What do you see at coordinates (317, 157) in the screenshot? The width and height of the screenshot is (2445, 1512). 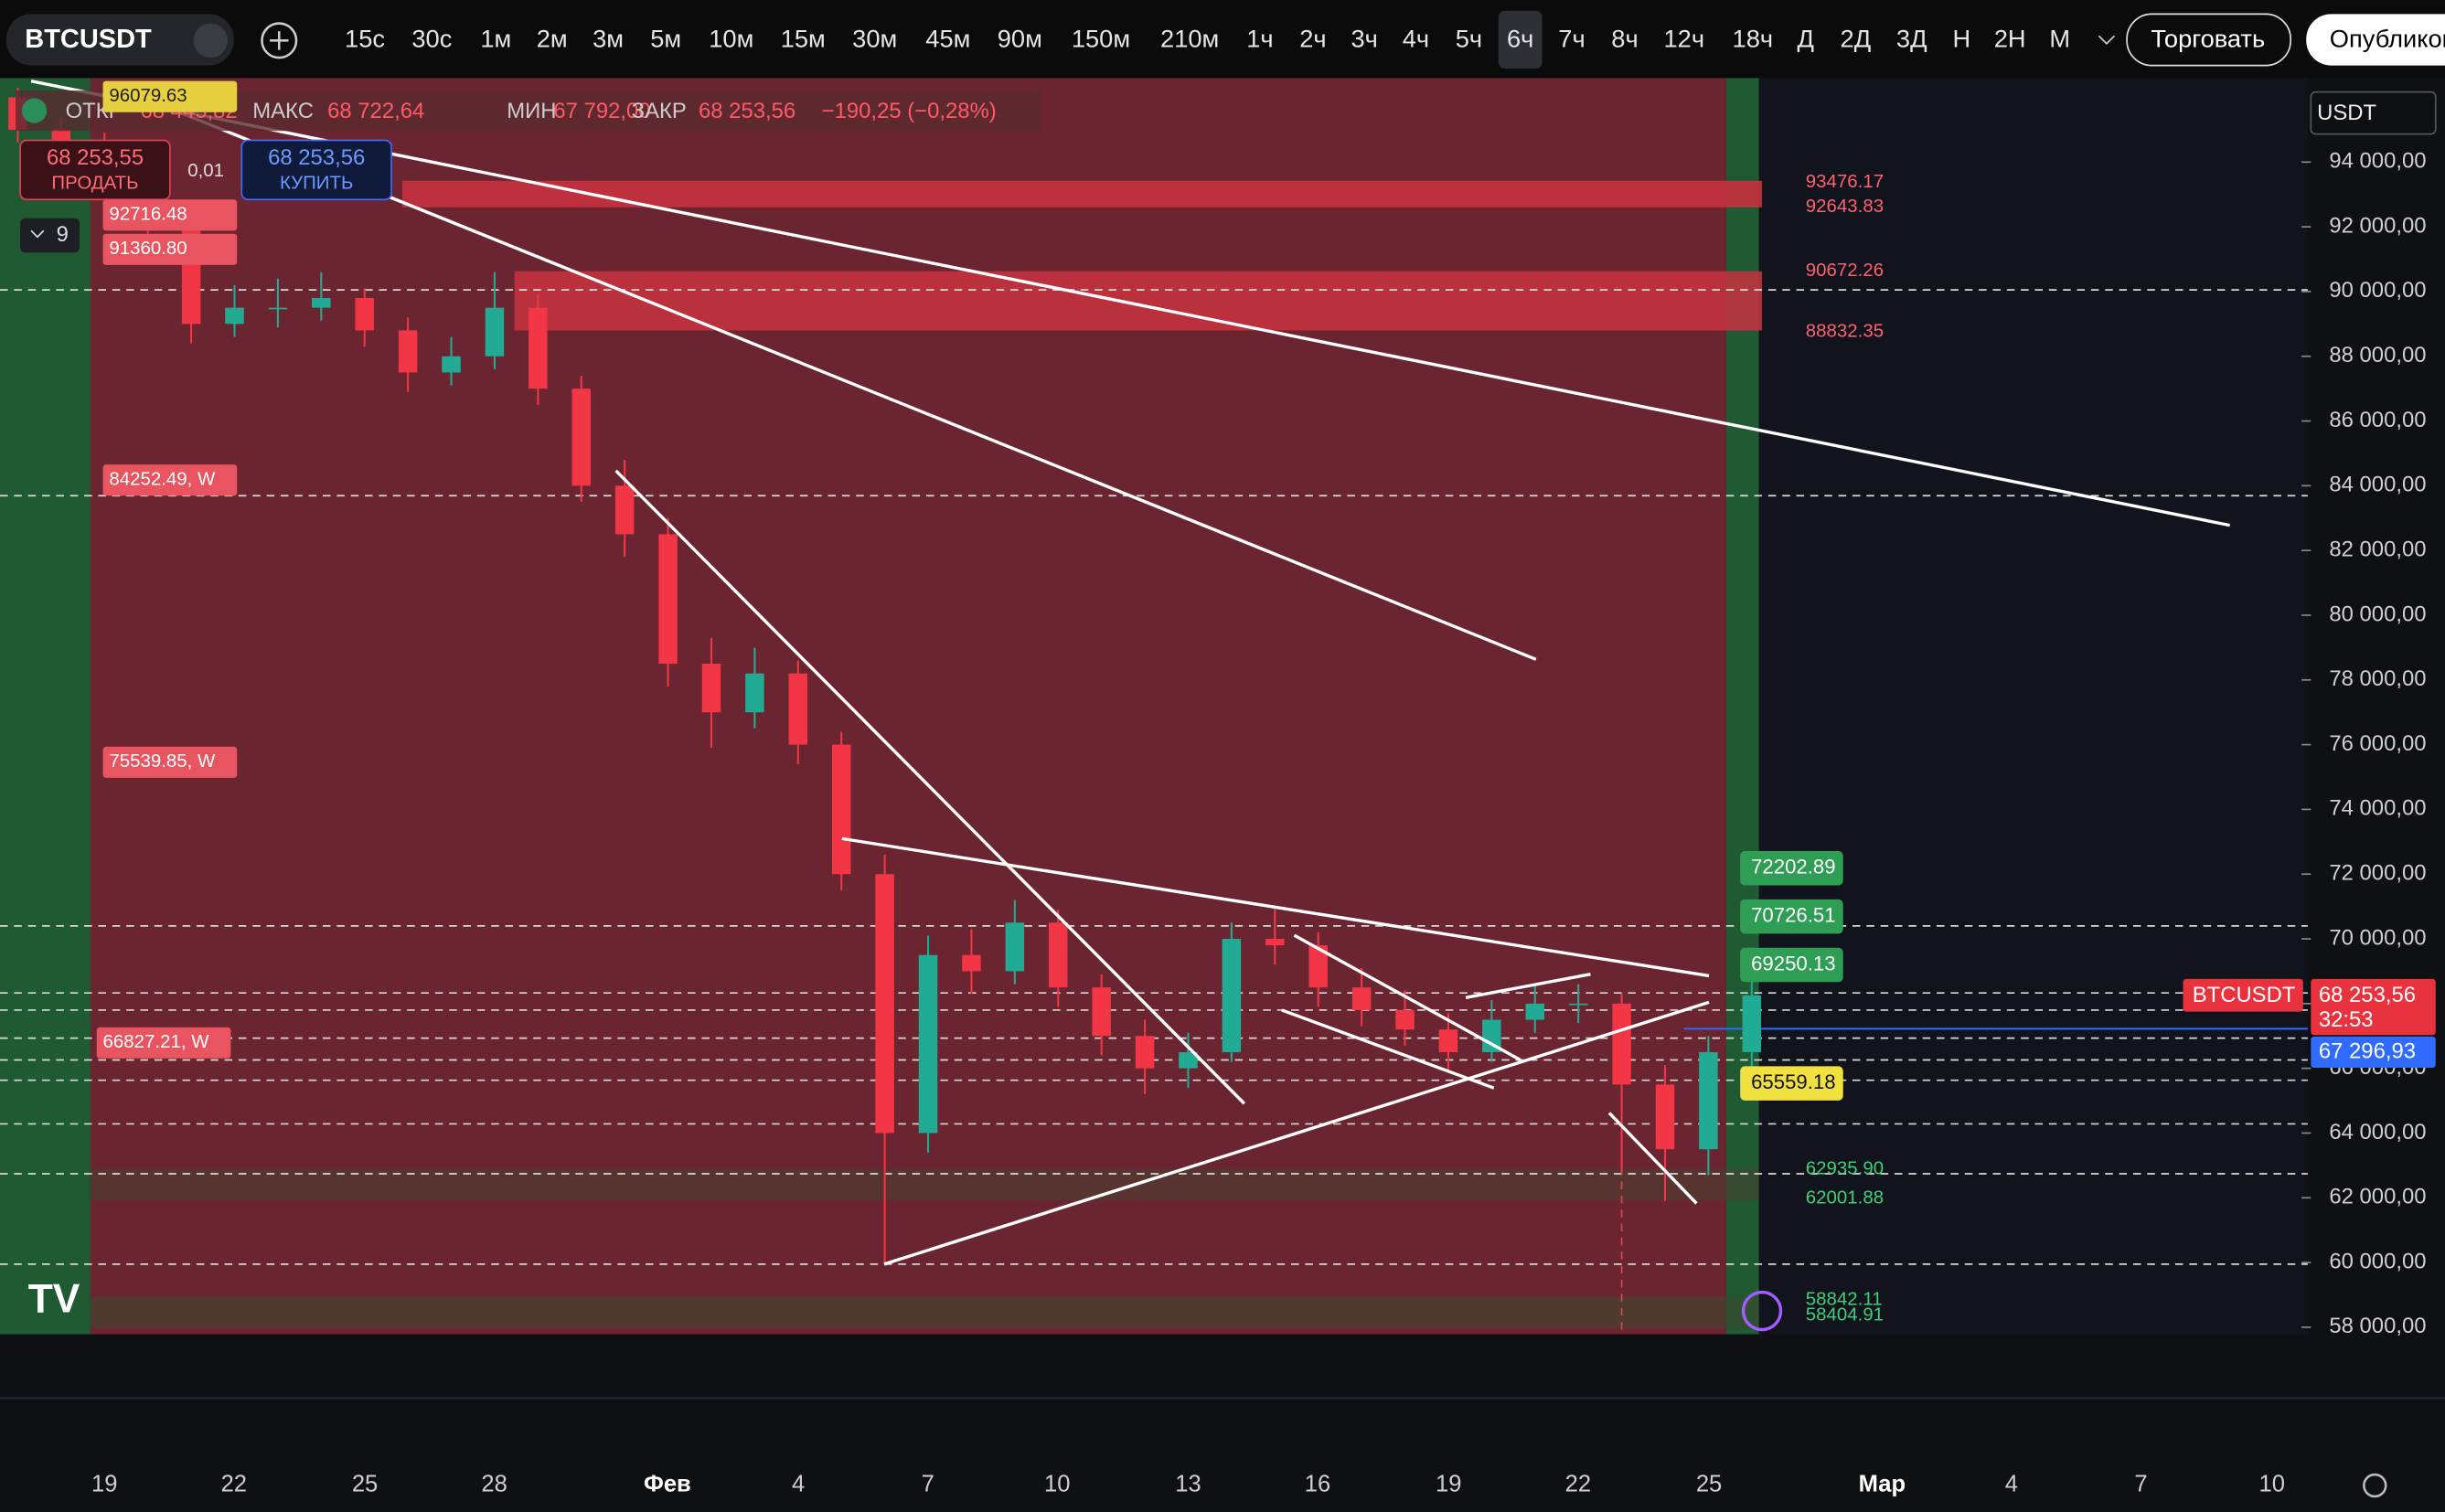 I see `buy-price: 68 253,56` at bounding box center [317, 157].